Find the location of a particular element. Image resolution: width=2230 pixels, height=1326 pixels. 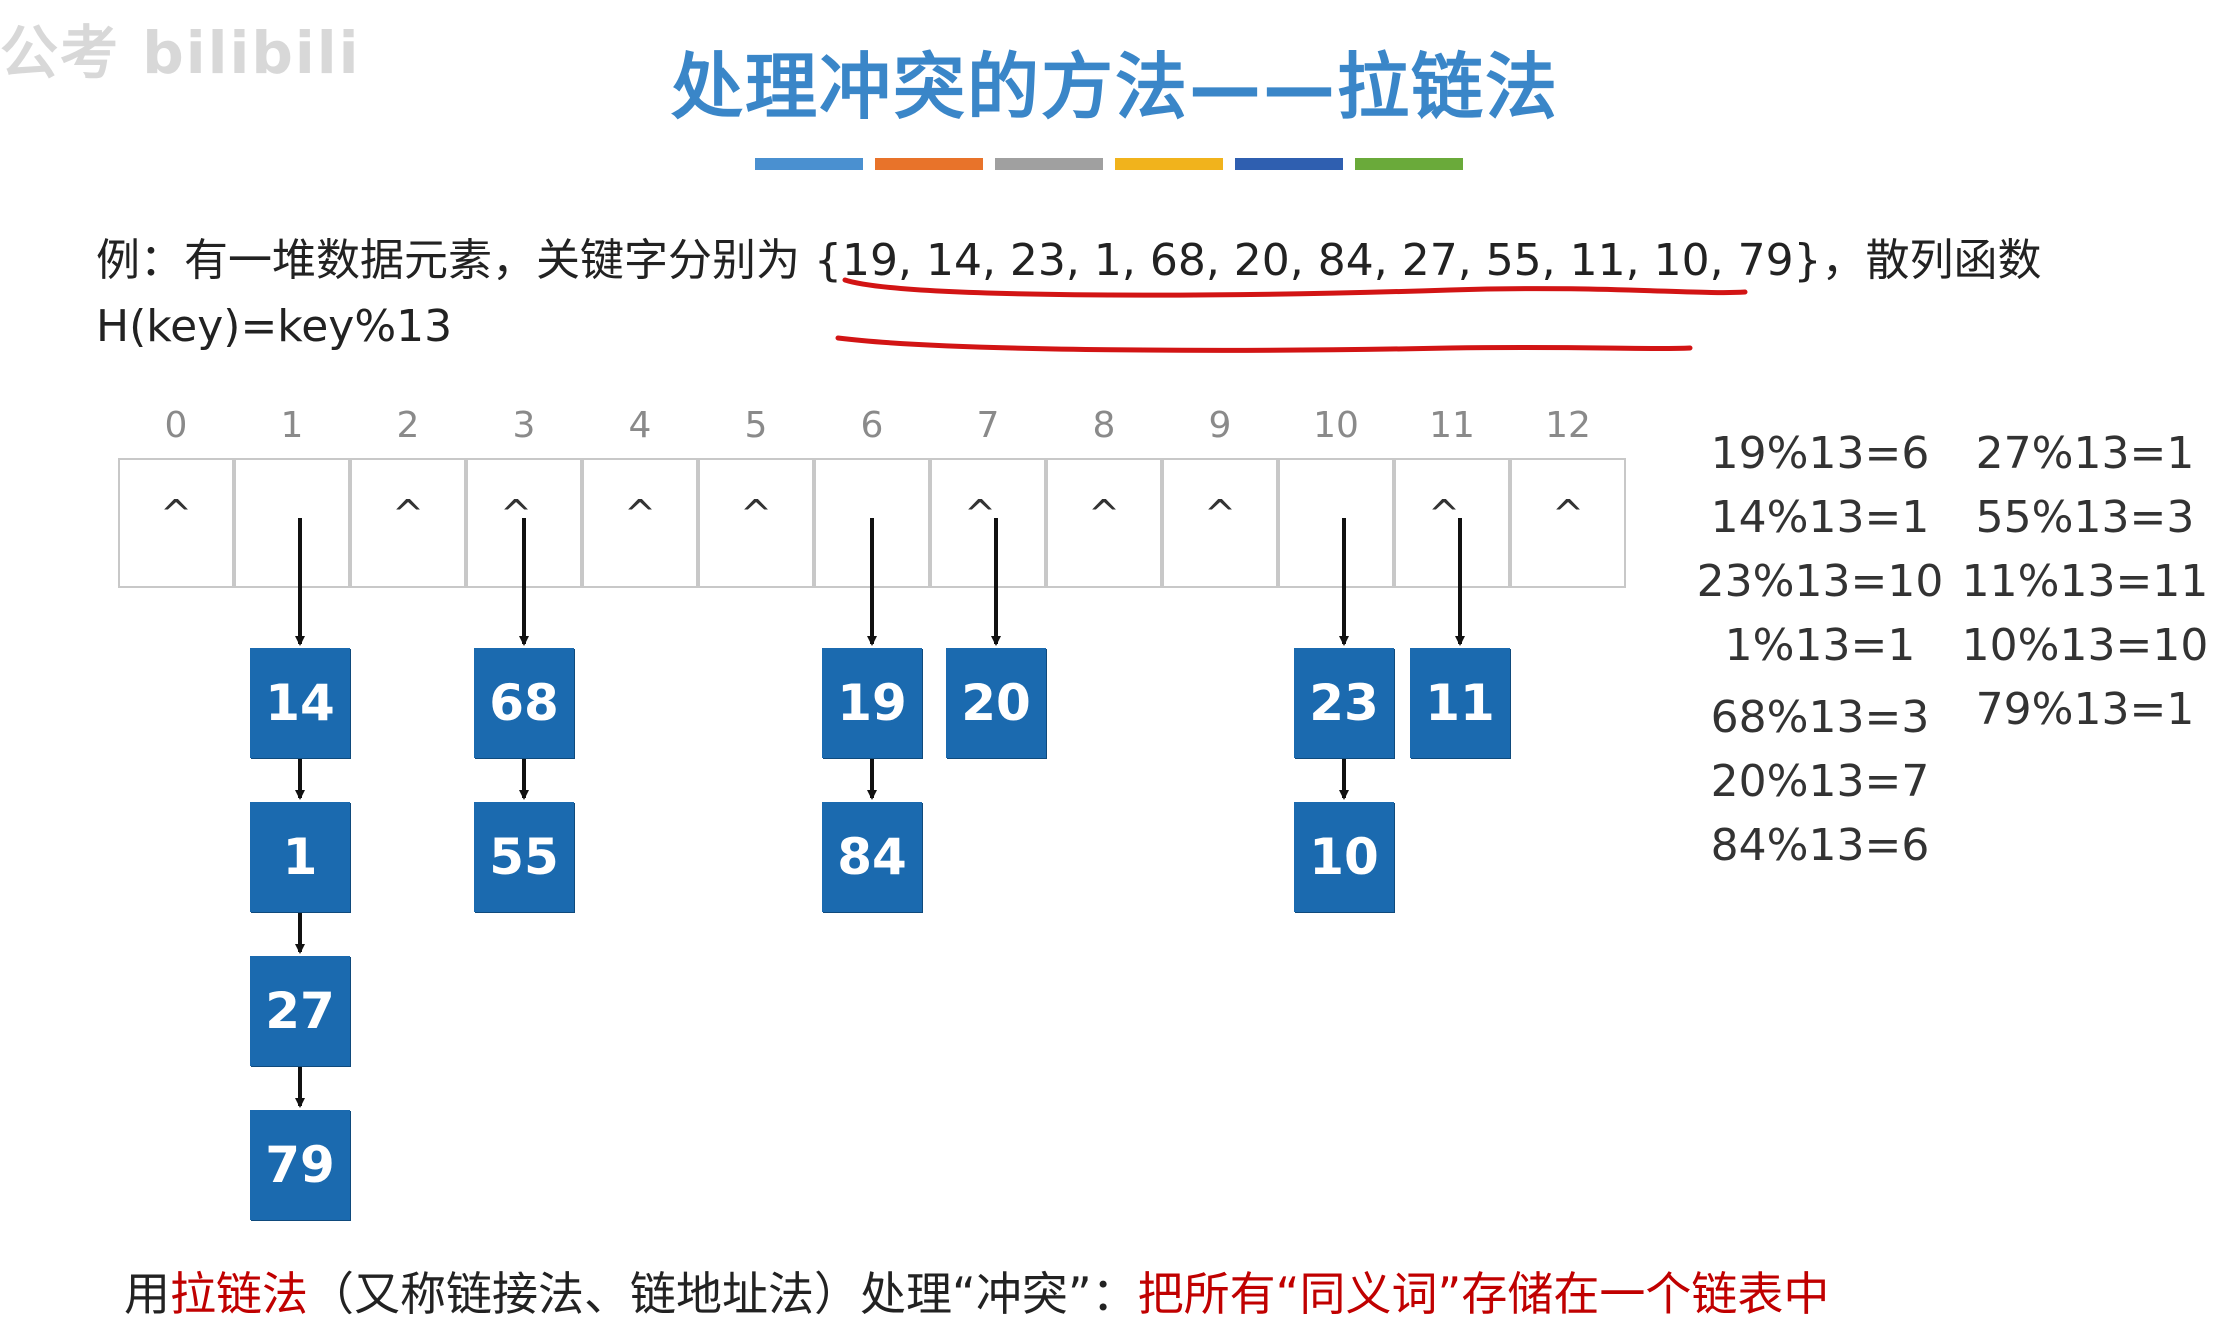

footer-note: 用拉链法（又称链接法、链地址法）处理“冲突”：把所有“同义词”存储在一个链表中 is located at coordinates (976, 1291).